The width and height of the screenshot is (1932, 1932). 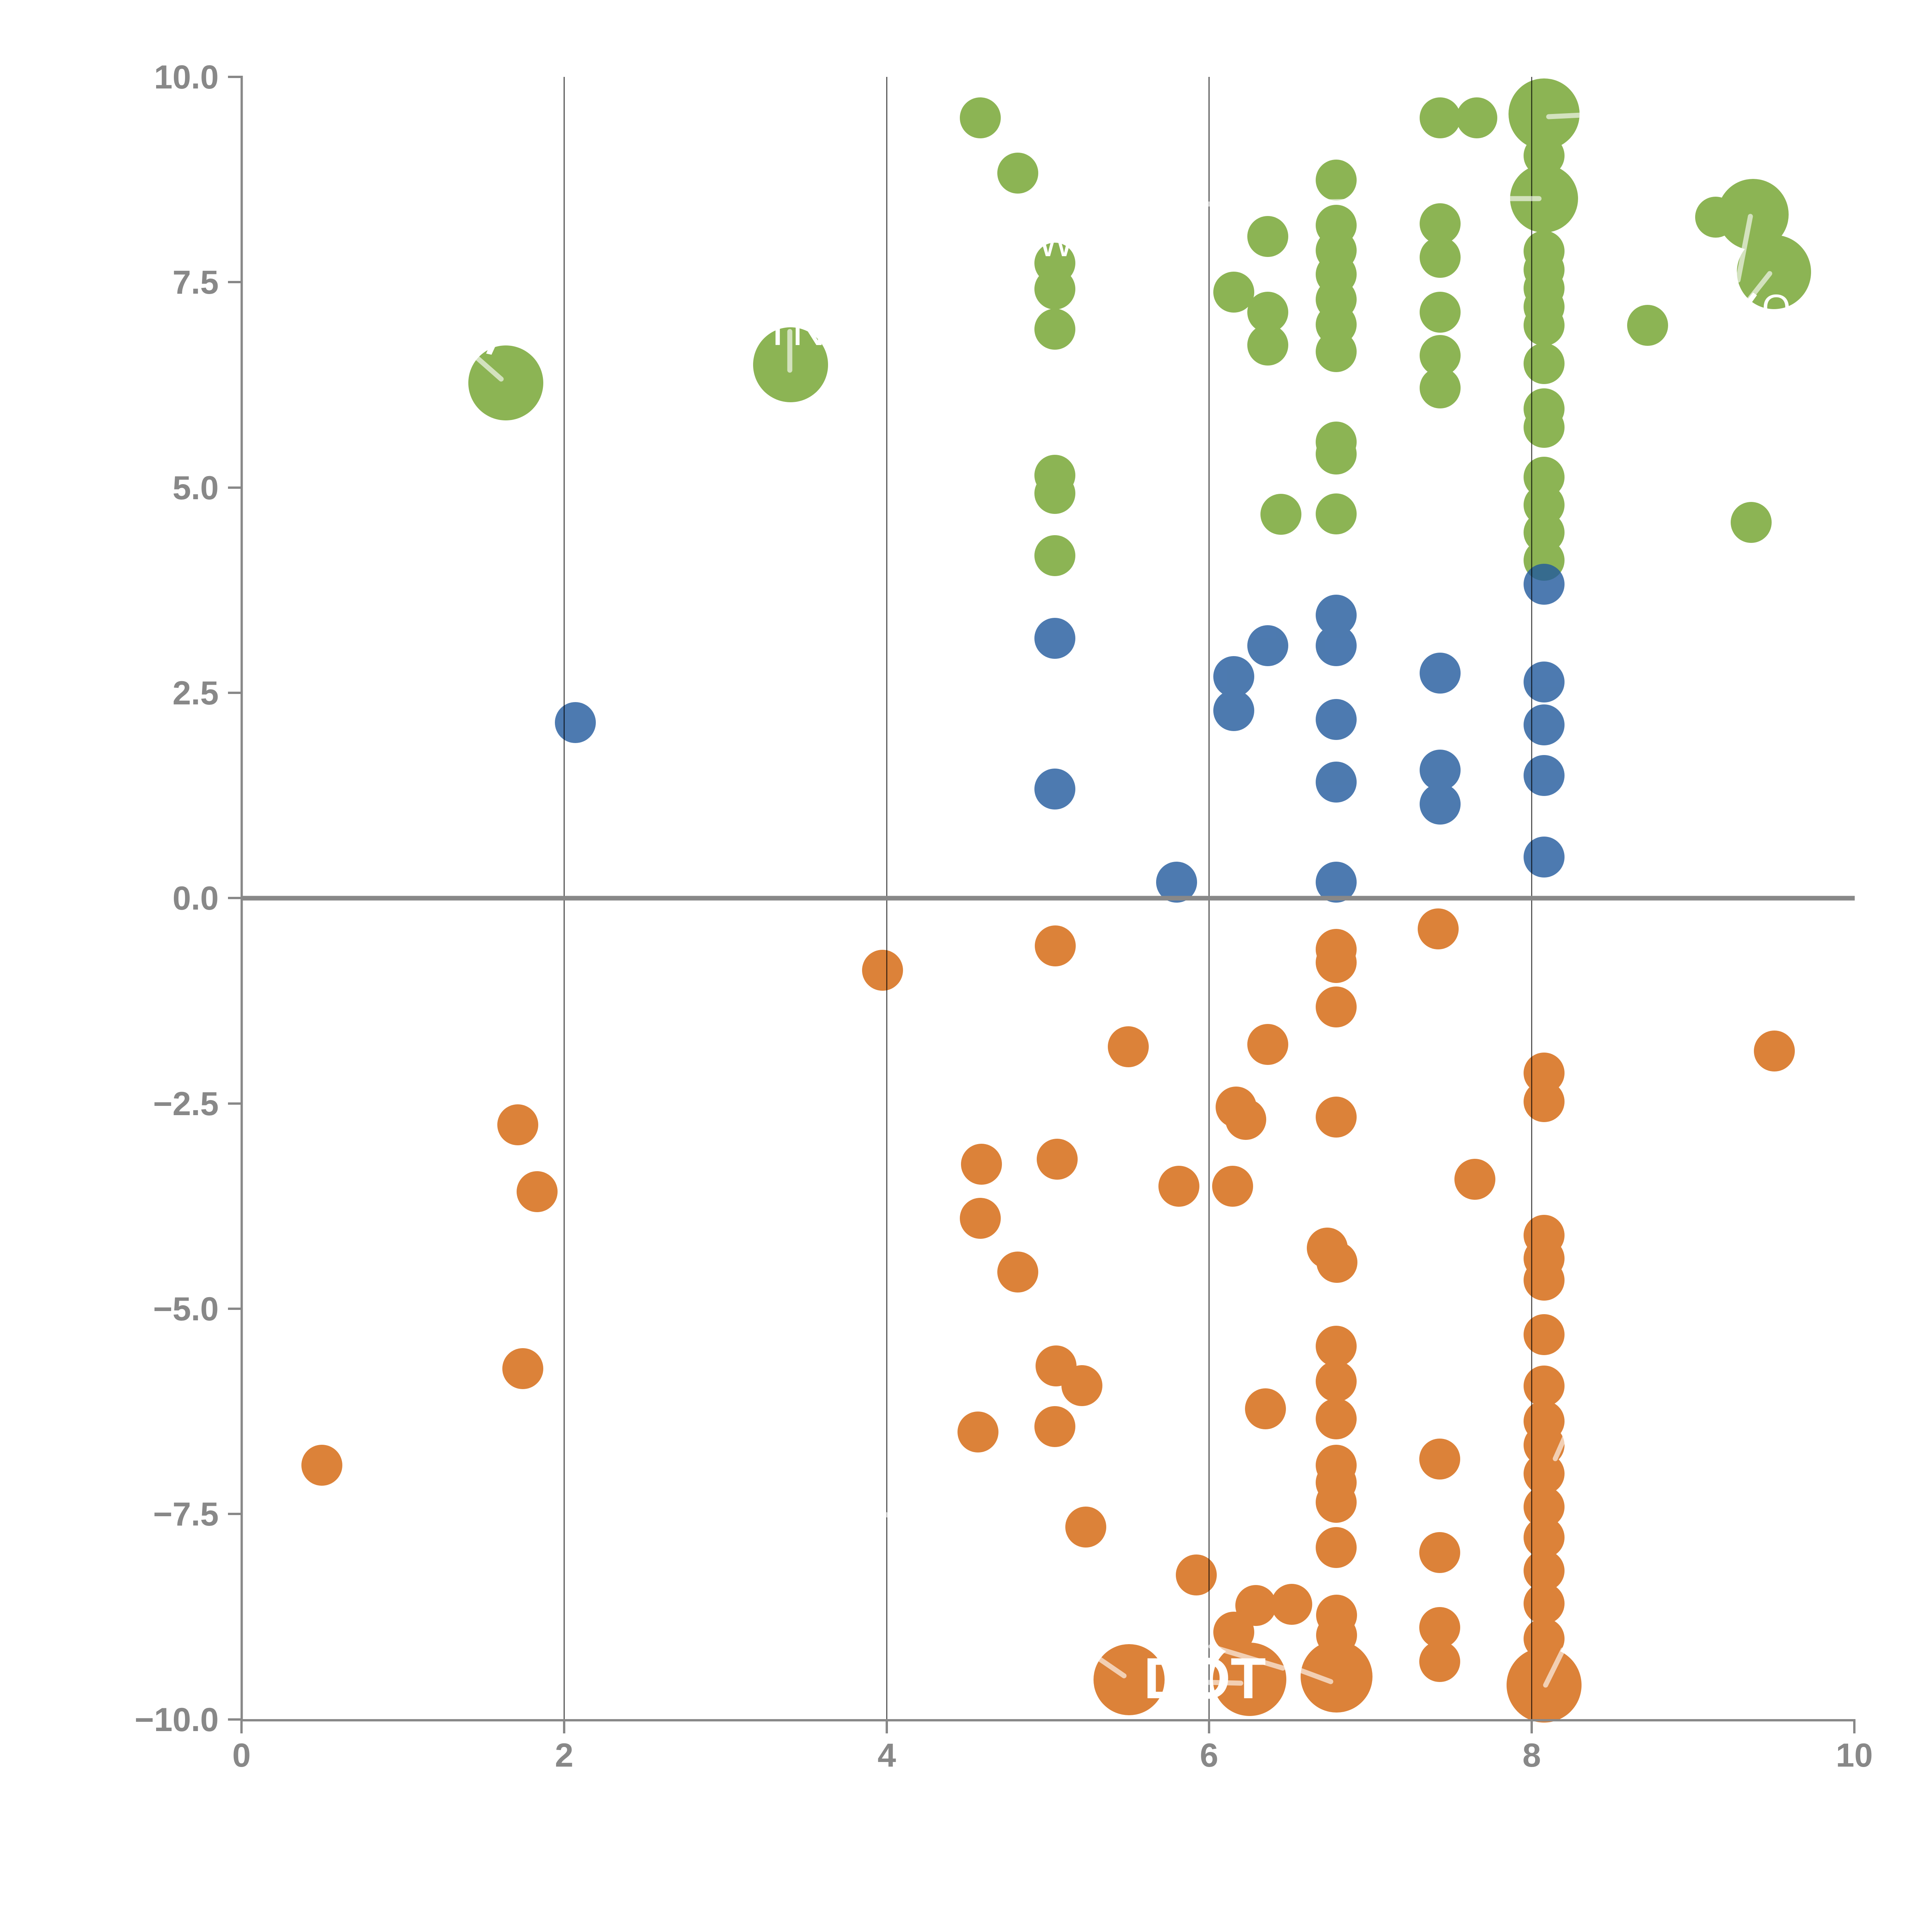 What do you see at coordinates (1855, 1756) in the screenshot?
I see `svg-text: 10` at bounding box center [1855, 1756].